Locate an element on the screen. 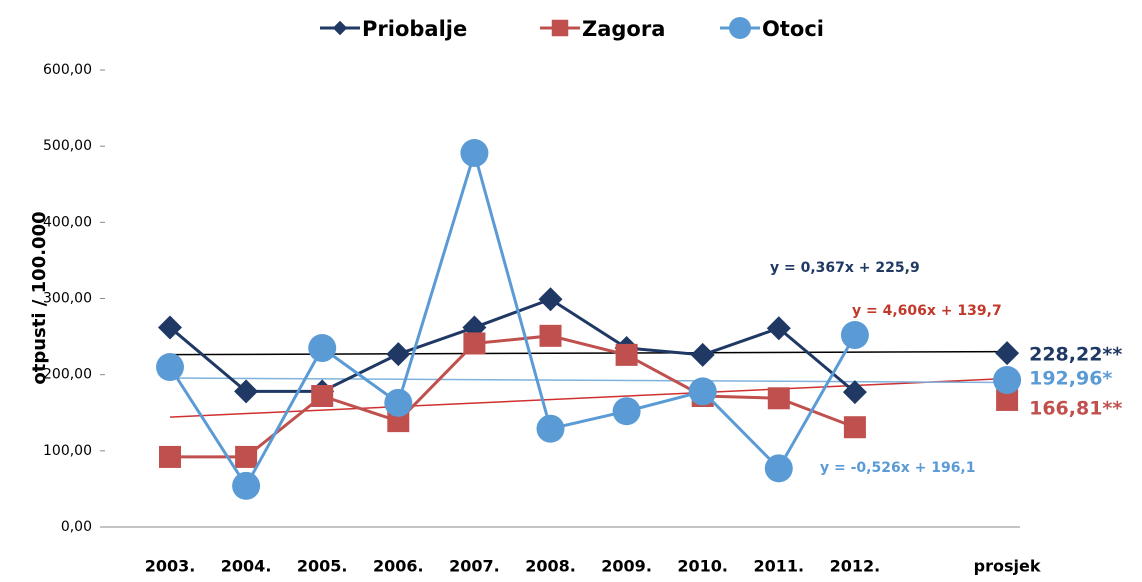 This screenshot has height=582, width=1142. legend-label: Otoci is located at coordinates (793, 29).